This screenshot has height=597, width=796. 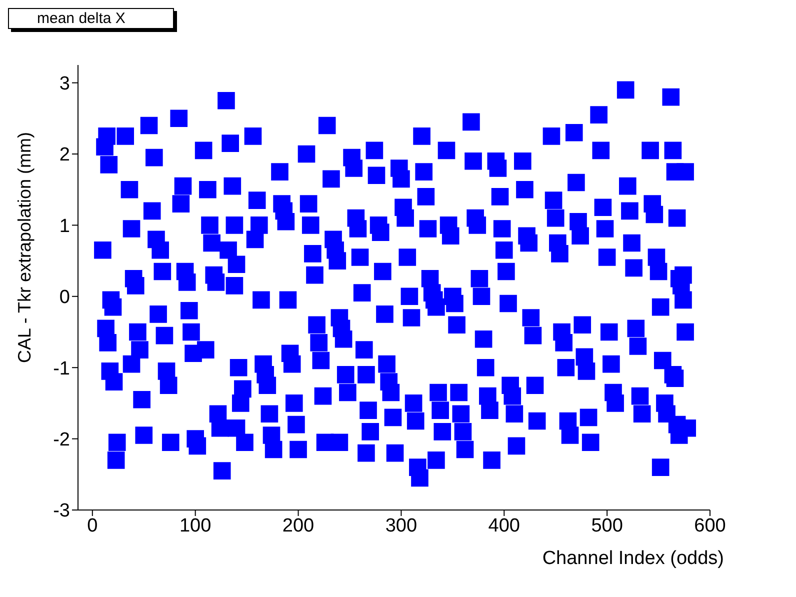 I want to click on y-tick-label: 1, so click(x=64, y=226).